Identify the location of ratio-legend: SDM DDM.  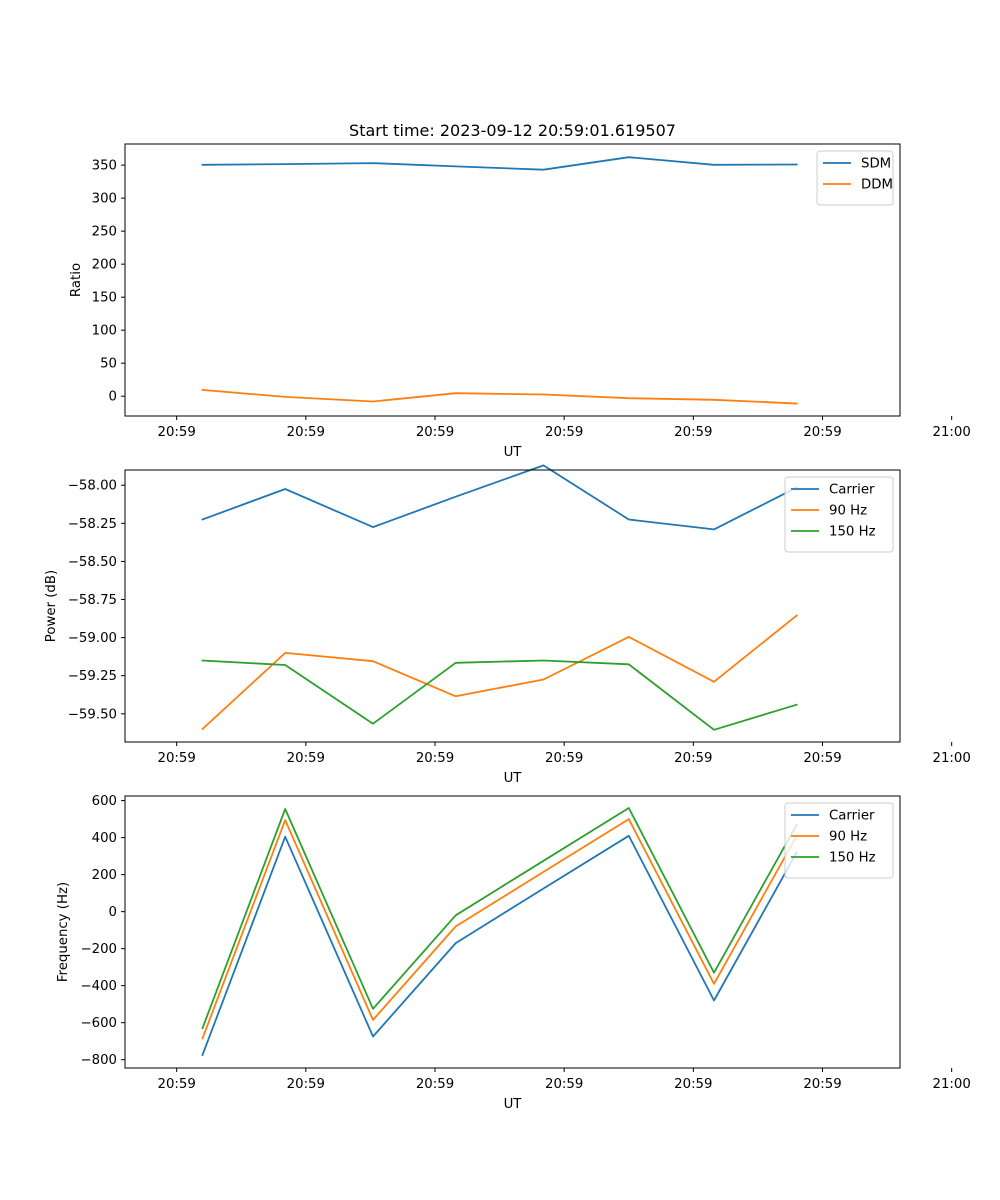
(855, 178).